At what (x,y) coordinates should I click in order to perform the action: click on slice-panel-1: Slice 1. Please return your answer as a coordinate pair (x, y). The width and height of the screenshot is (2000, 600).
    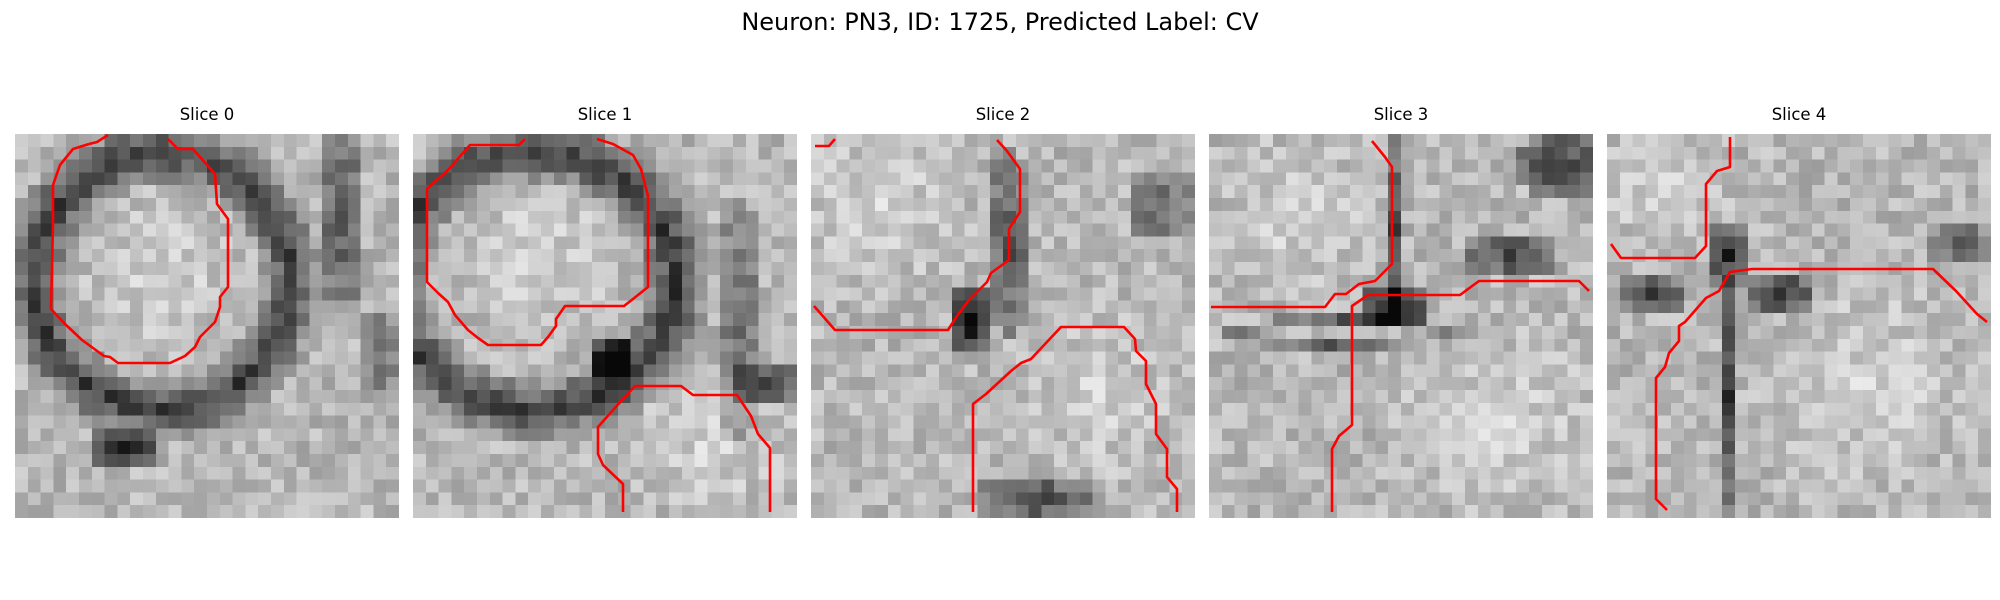
    Looking at the image, I should click on (605, 311).